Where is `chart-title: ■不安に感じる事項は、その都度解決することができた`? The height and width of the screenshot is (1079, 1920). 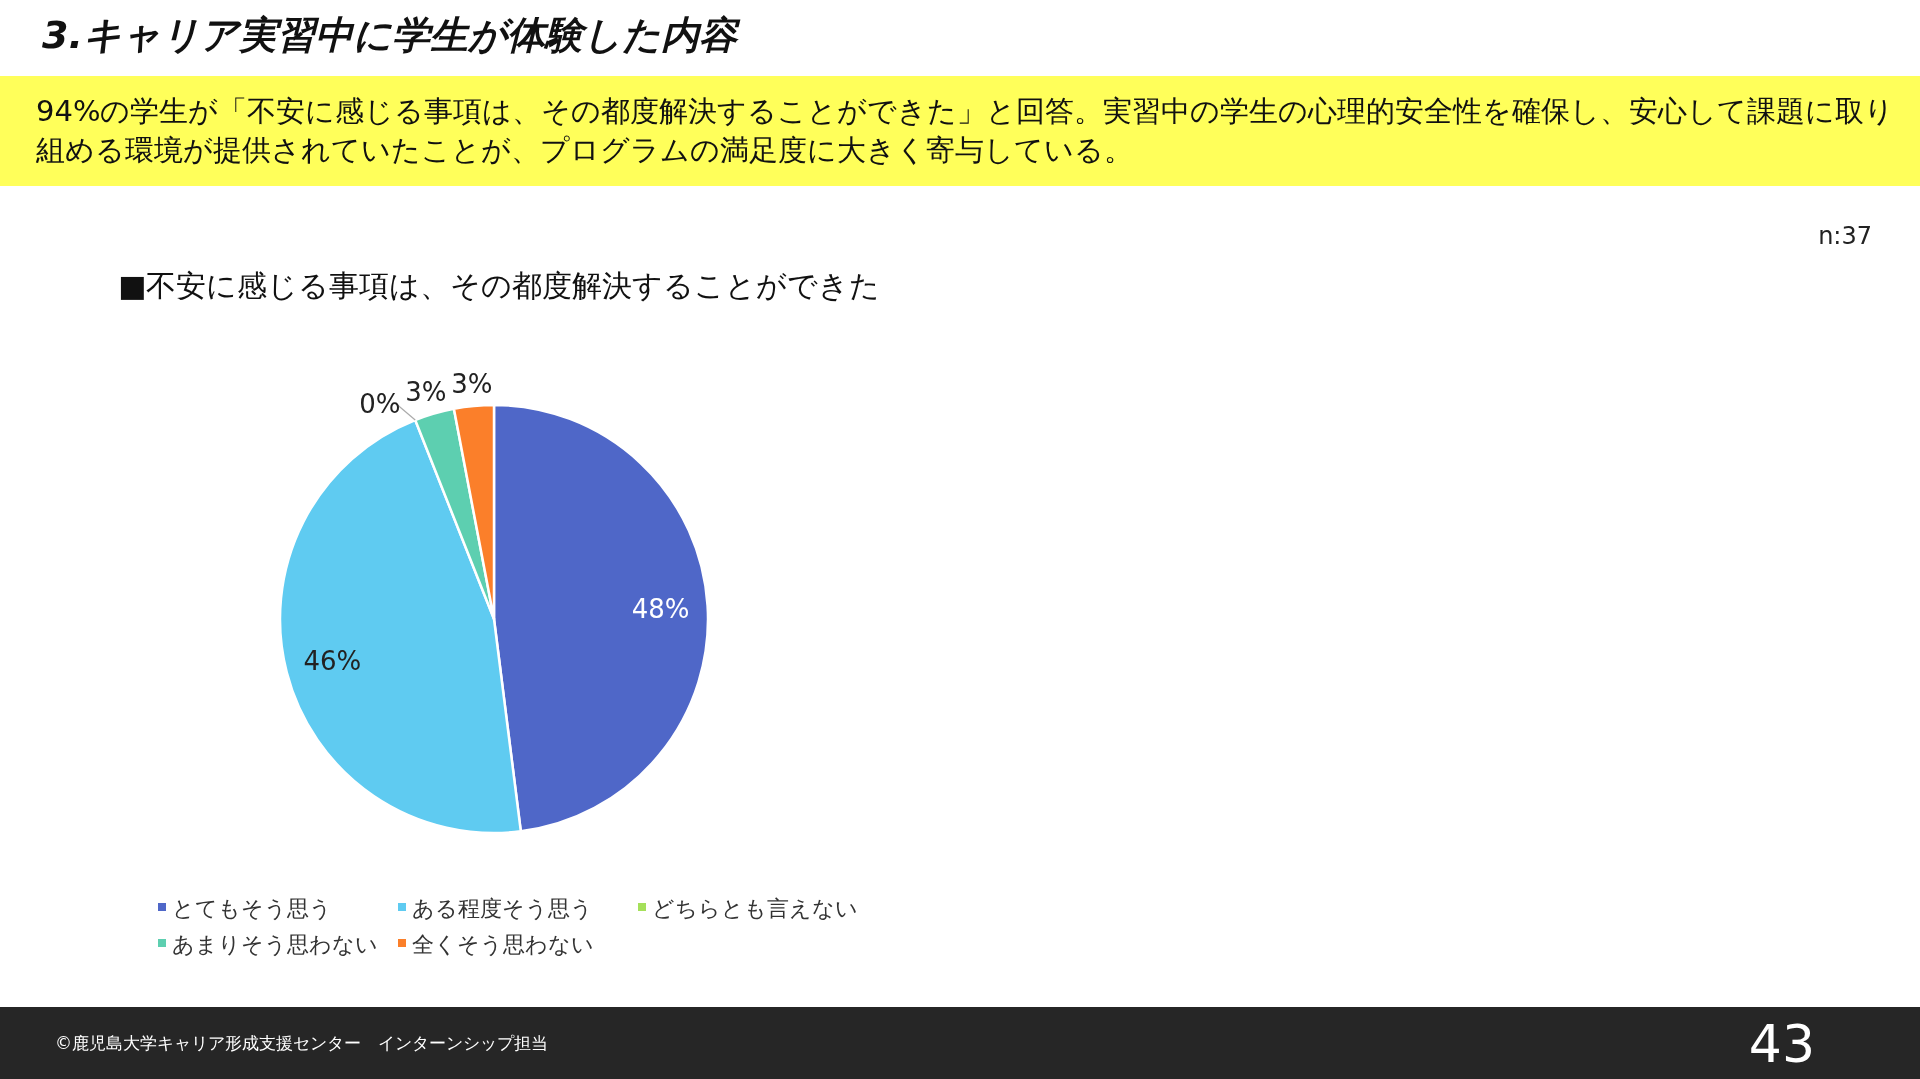 chart-title: ■不安に感じる事項は、その都度解決することができた is located at coordinates (499, 285).